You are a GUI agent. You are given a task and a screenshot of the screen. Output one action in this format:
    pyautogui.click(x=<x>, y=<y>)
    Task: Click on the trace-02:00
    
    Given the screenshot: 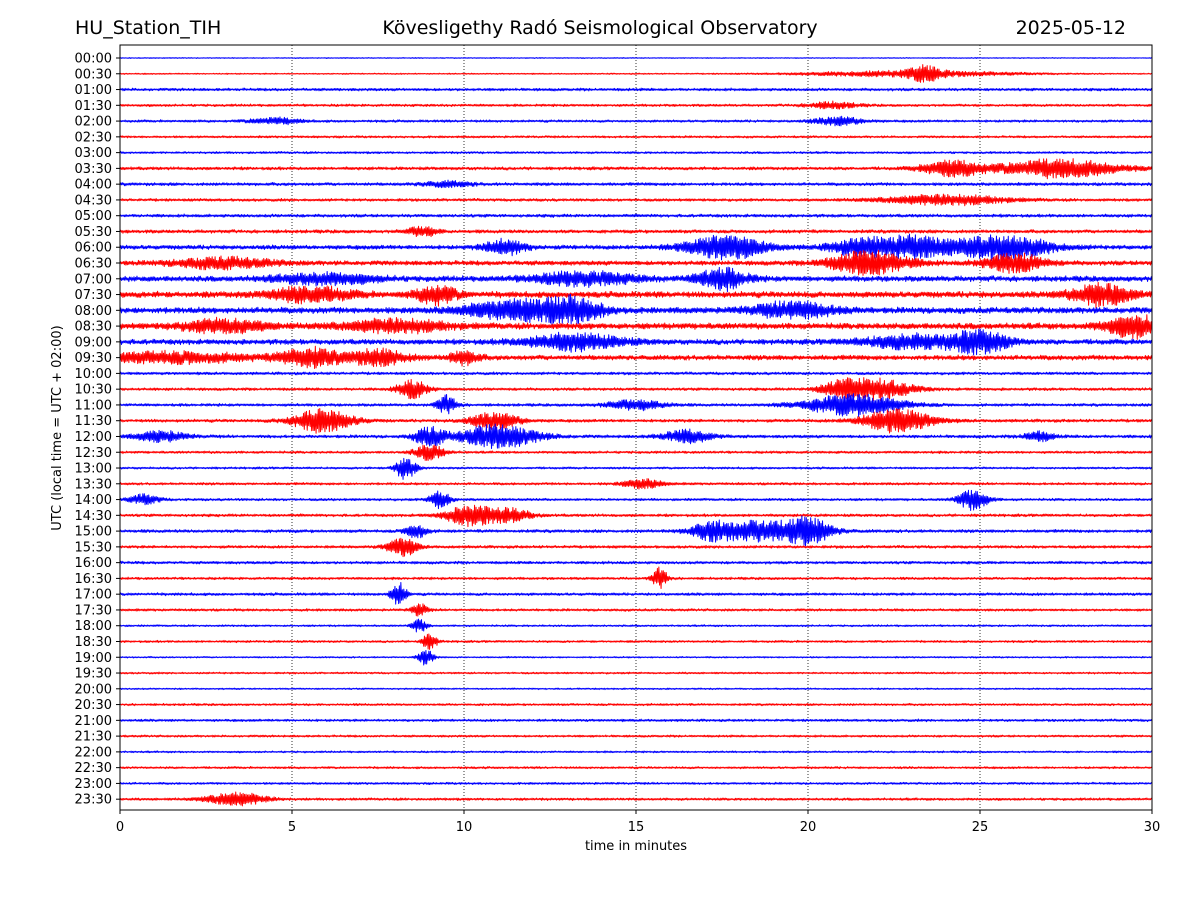 What is the action you would take?
    pyautogui.click(x=636, y=121)
    